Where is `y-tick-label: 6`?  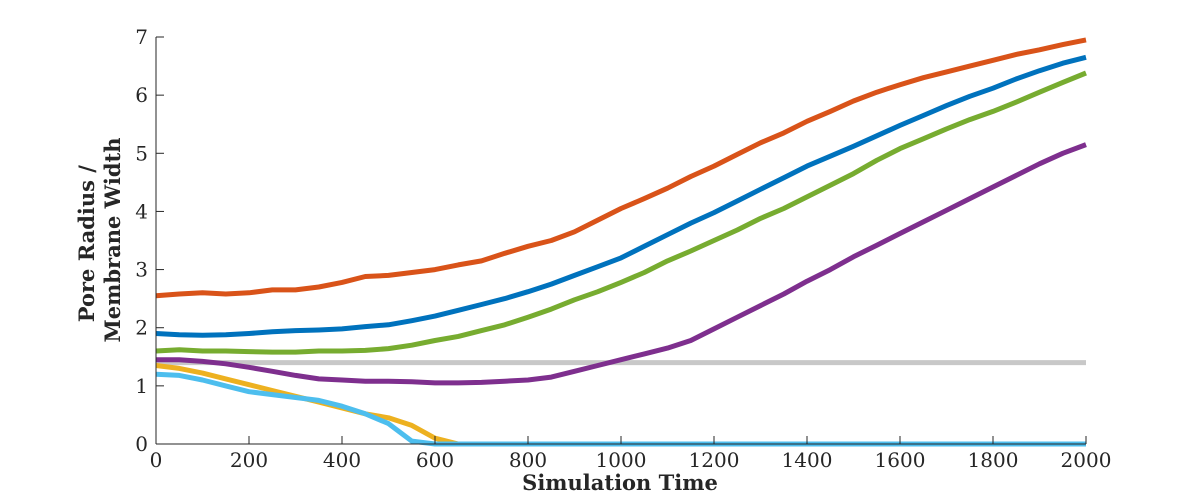
y-tick-label: 6 is located at coordinates (141, 95).